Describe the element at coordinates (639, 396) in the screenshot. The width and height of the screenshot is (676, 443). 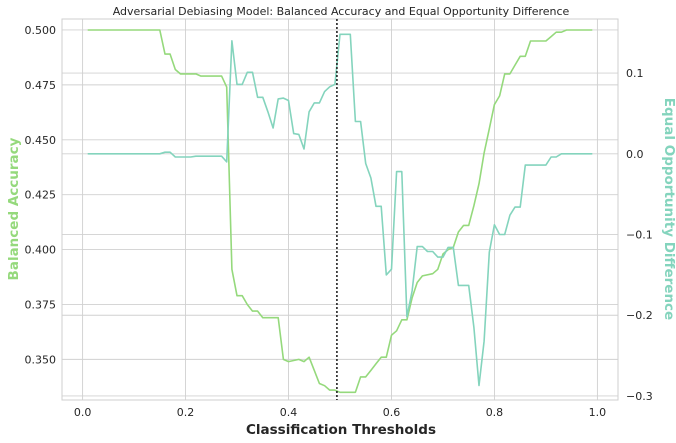
I see `y-right-tick-label: −0.3` at that location.